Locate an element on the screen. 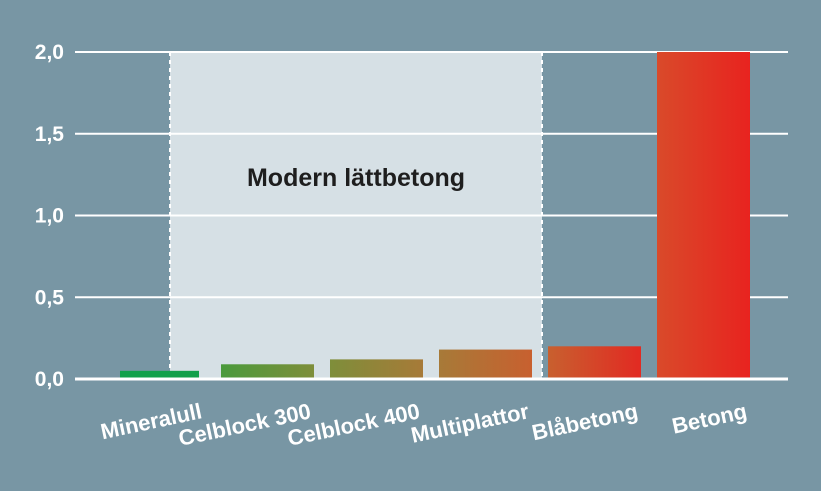 This screenshot has height=491, width=821. y-tick-label: 0,5 is located at coordinates (50, 297).